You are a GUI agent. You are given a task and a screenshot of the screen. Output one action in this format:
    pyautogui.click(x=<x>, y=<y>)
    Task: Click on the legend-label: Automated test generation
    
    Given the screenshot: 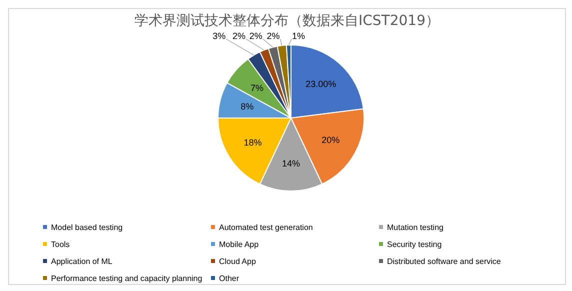 What is the action you would take?
    pyautogui.click(x=266, y=227)
    